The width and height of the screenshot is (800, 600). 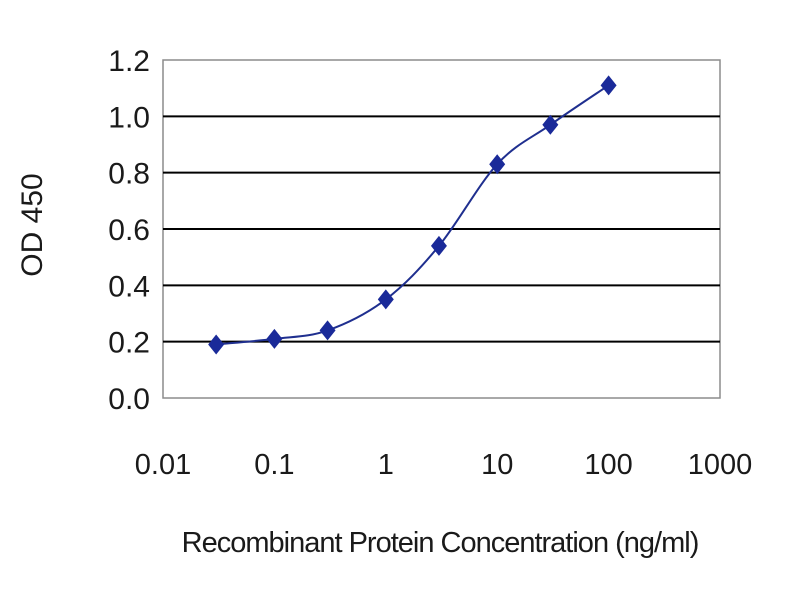 I want to click on y-axis-label: OD 450, so click(x=32, y=224).